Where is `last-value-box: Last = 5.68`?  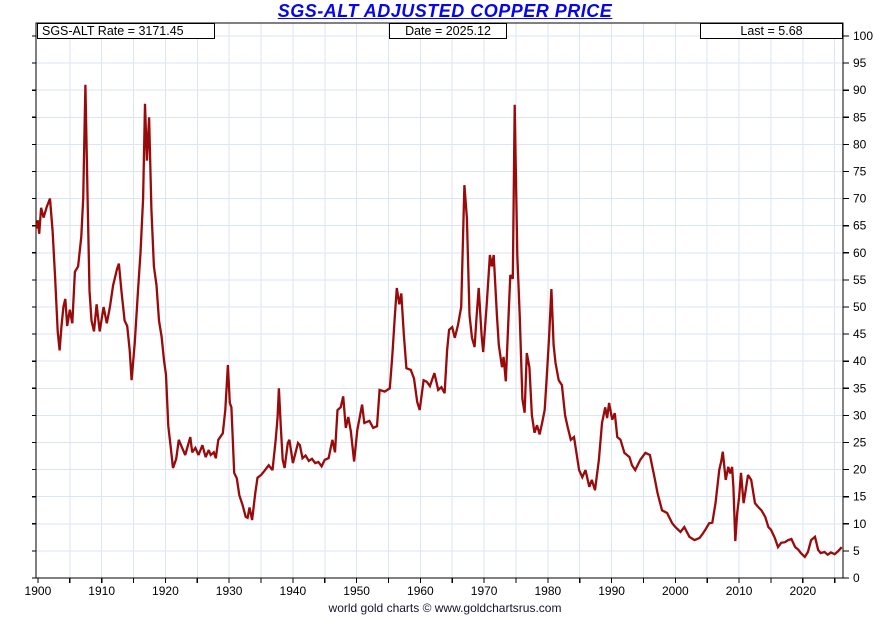
last-value-box: Last = 5.68 is located at coordinates (771, 31).